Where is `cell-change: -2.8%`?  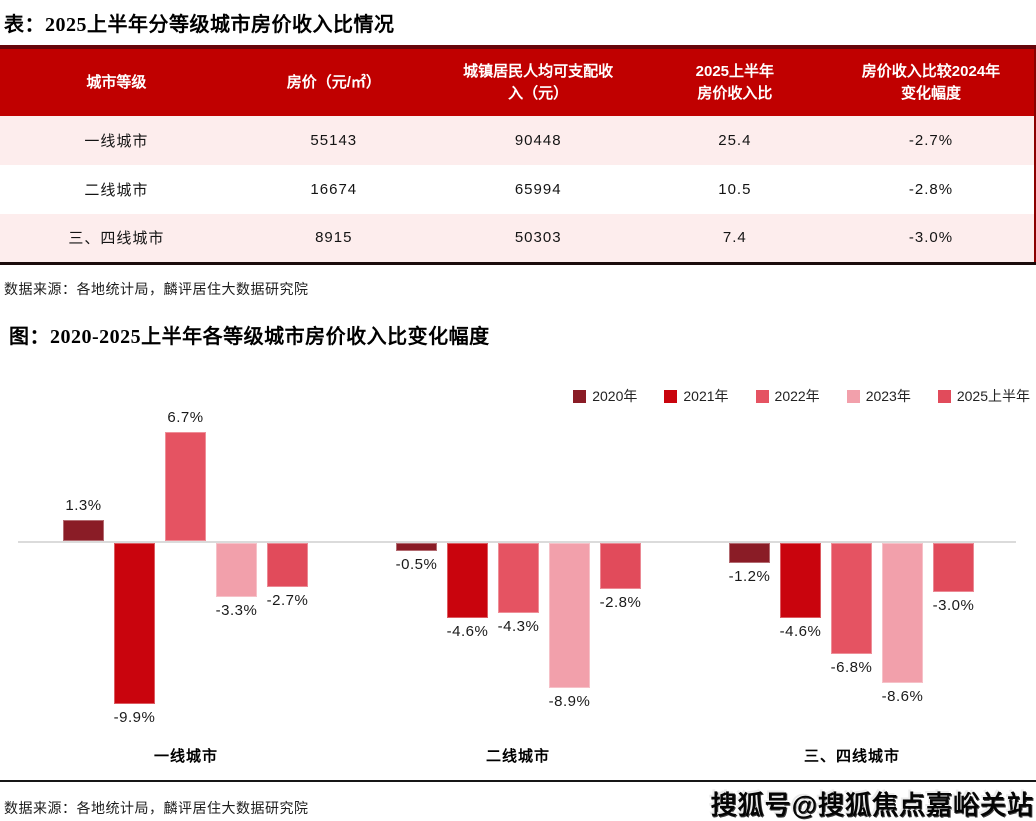 cell-change: -2.8% is located at coordinates (931, 189).